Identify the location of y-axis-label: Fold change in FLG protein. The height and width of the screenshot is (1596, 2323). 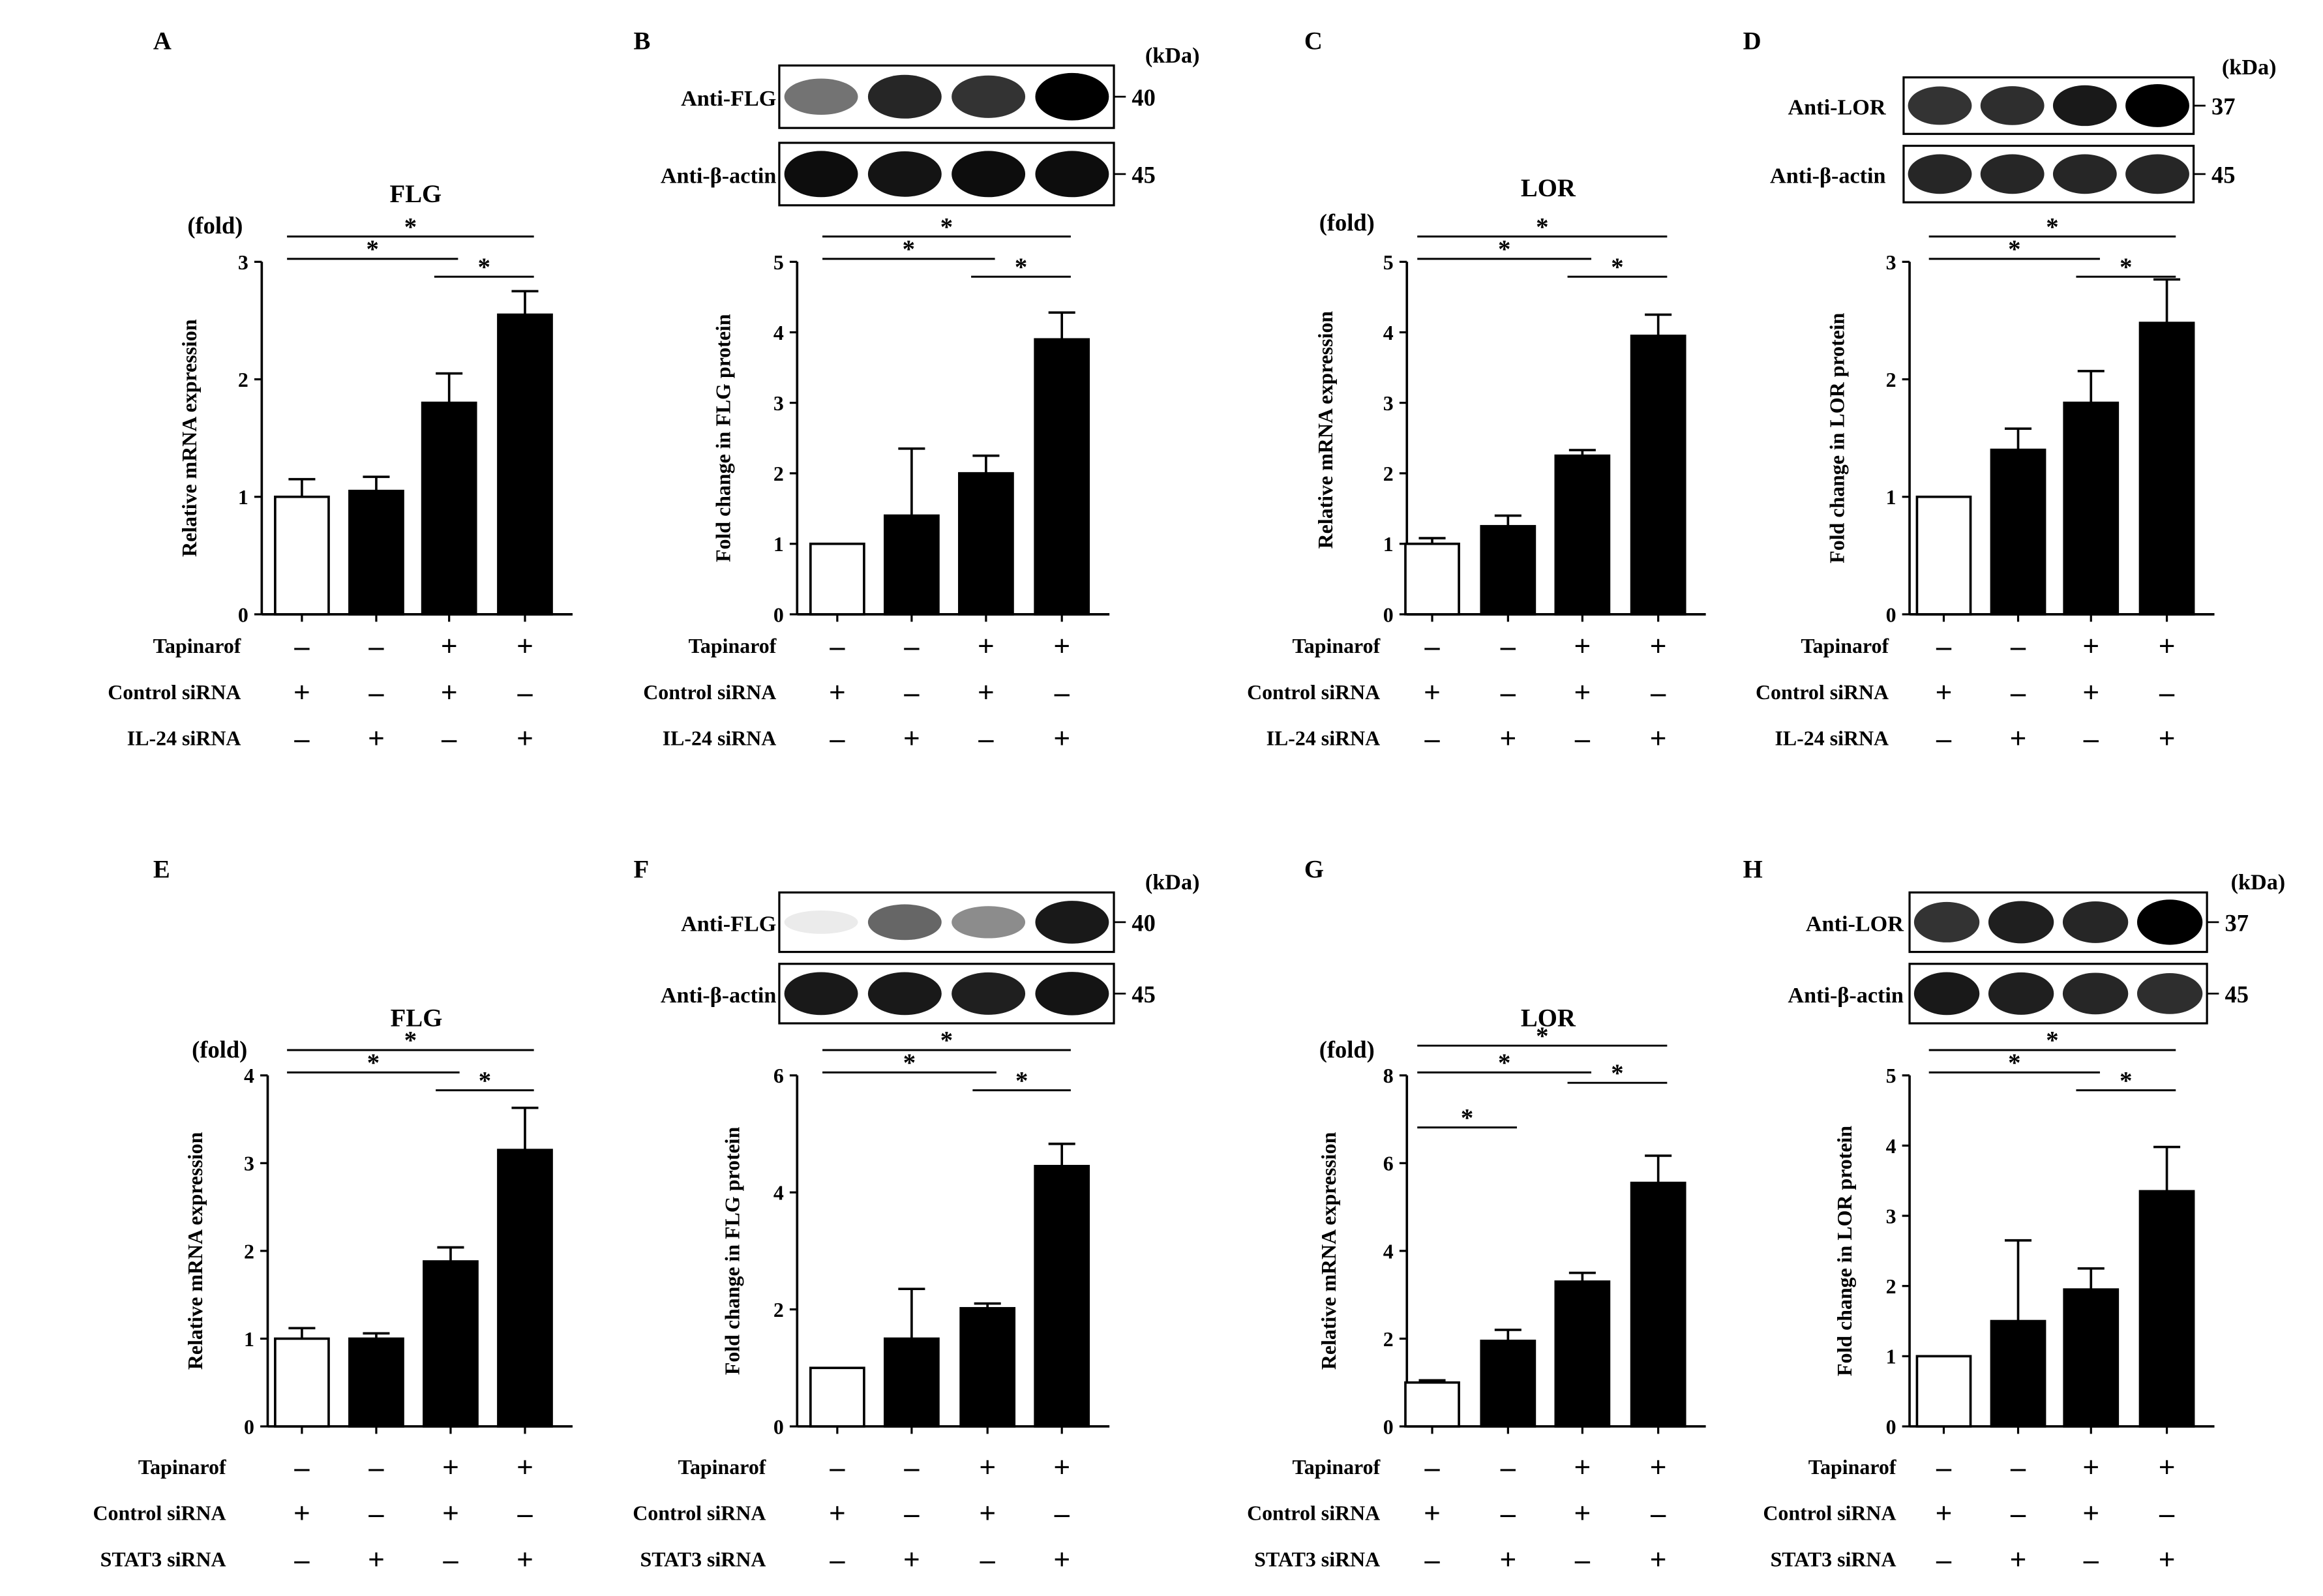
(723, 438).